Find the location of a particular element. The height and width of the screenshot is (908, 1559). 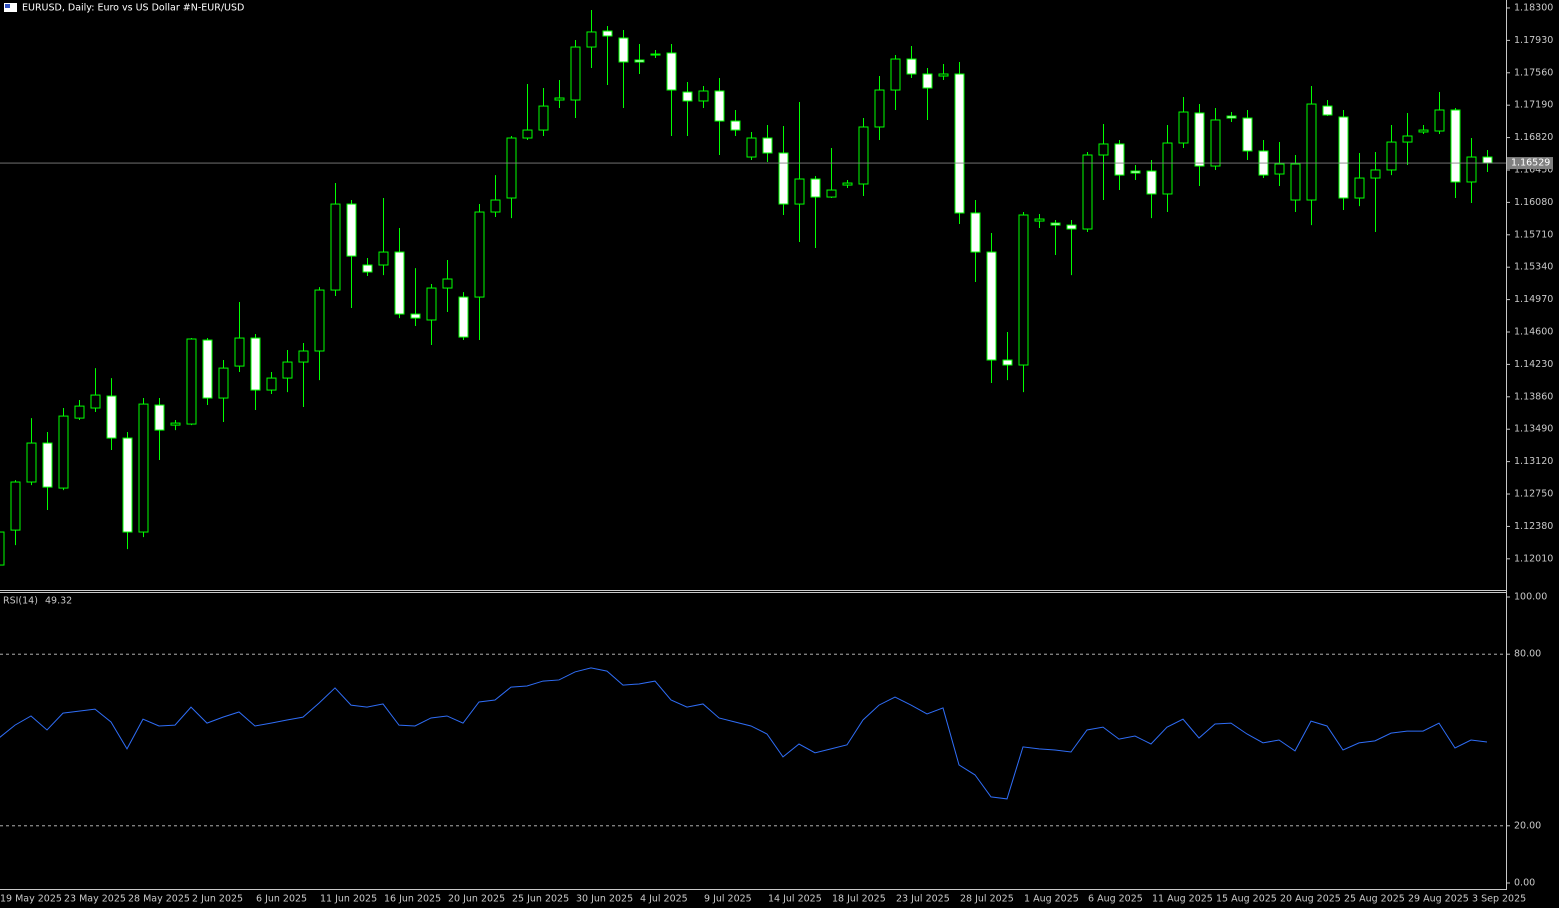

x-tick-label: 4 Jul 2025 is located at coordinates (664, 899).